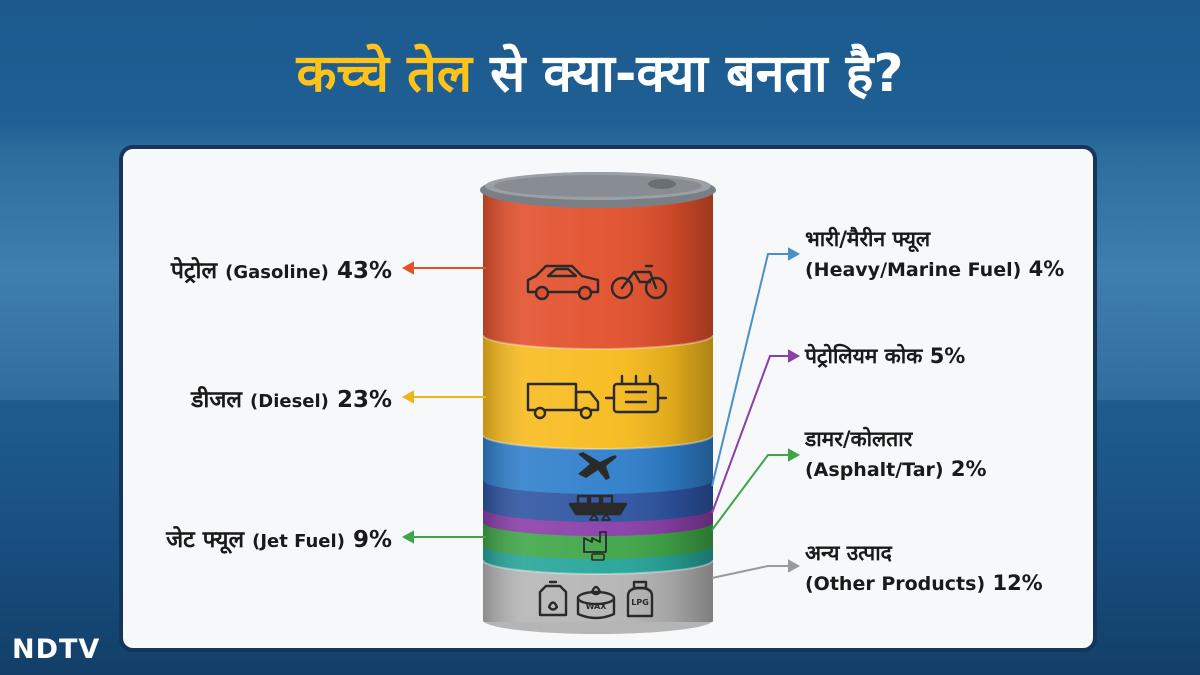 Image resolution: width=1200 pixels, height=675 pixels. I want to click on engine-icon, so click(636, 394).